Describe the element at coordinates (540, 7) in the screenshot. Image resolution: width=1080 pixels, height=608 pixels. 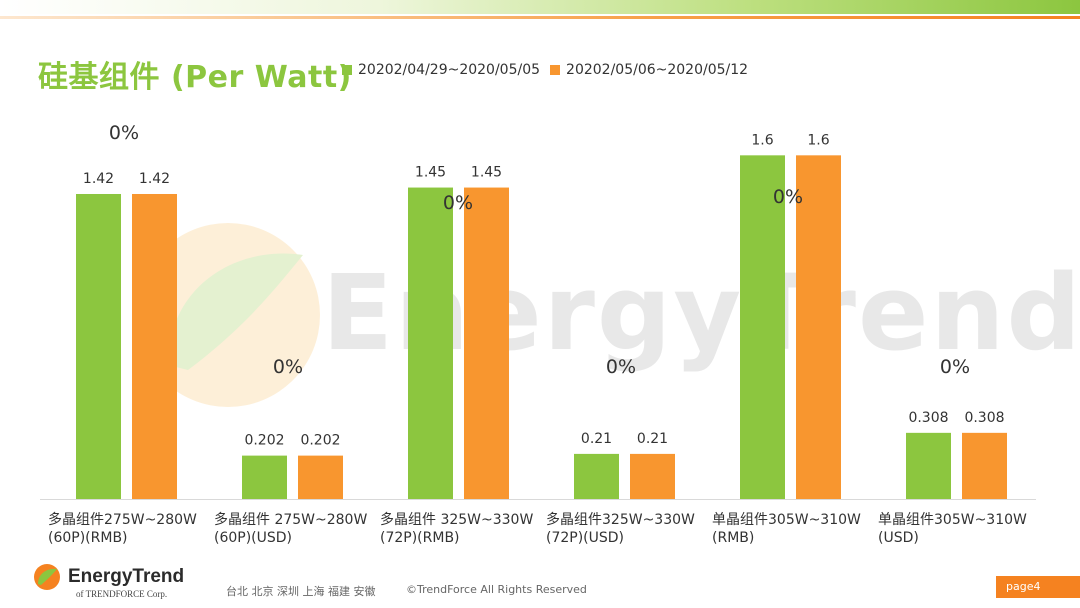
I see `top-decor-band` at that location.